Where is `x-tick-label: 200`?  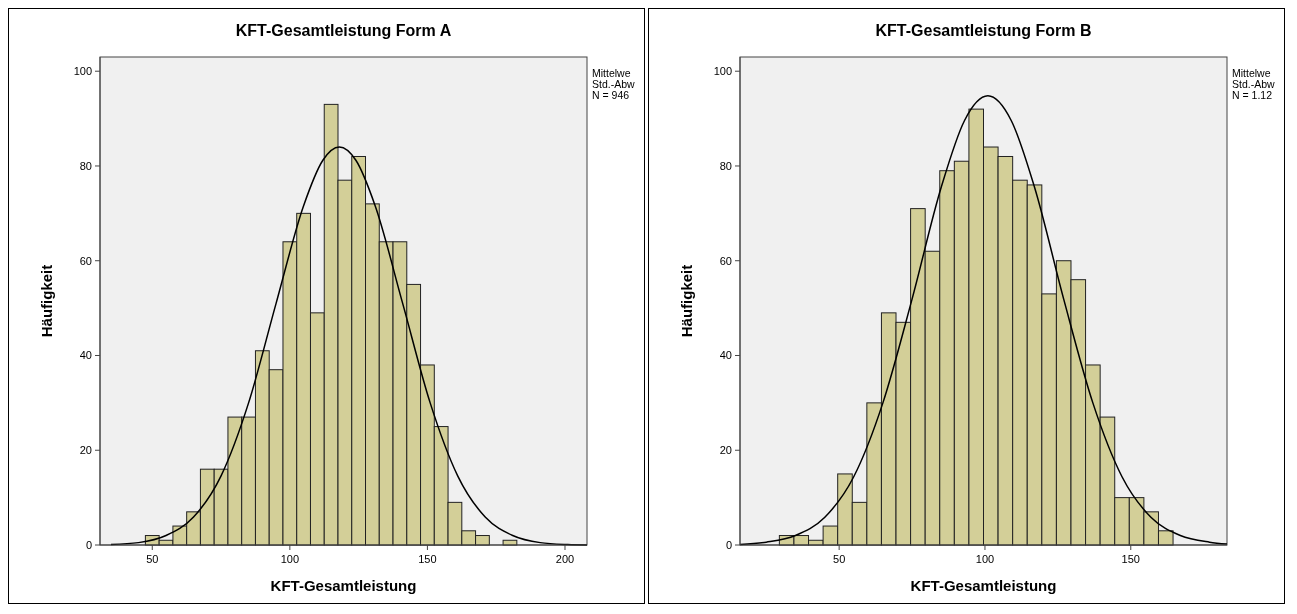 x-tick-label: 200 is located at coordinates (565, 559).